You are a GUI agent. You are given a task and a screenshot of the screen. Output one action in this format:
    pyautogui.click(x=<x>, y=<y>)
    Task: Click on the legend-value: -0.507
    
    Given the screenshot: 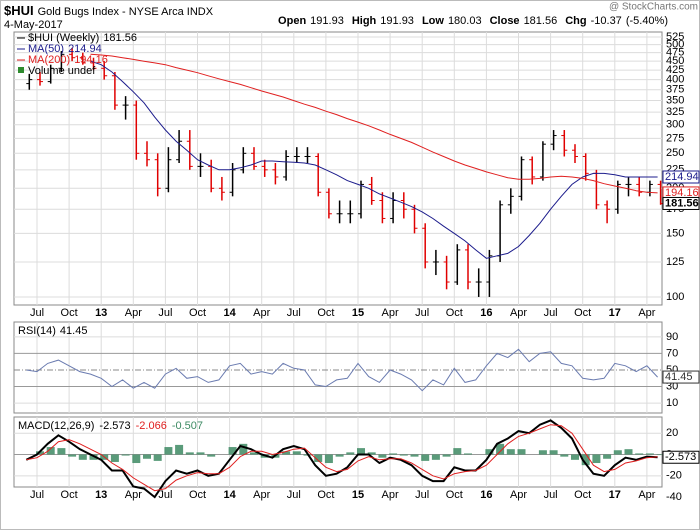 What is the action you would take?
    pyautogui.click(x=187, y=426)
    